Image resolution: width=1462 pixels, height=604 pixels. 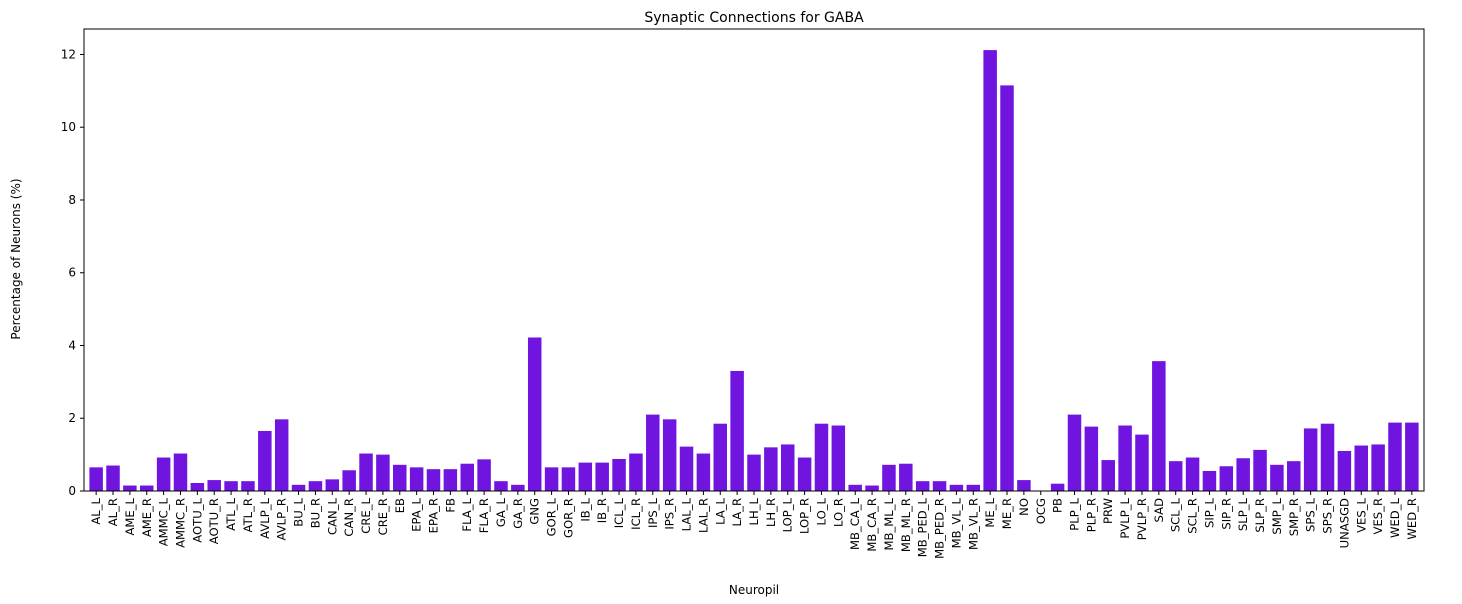 I want to click on x-tick-label: IPS_L, so click(x=653, y=512).